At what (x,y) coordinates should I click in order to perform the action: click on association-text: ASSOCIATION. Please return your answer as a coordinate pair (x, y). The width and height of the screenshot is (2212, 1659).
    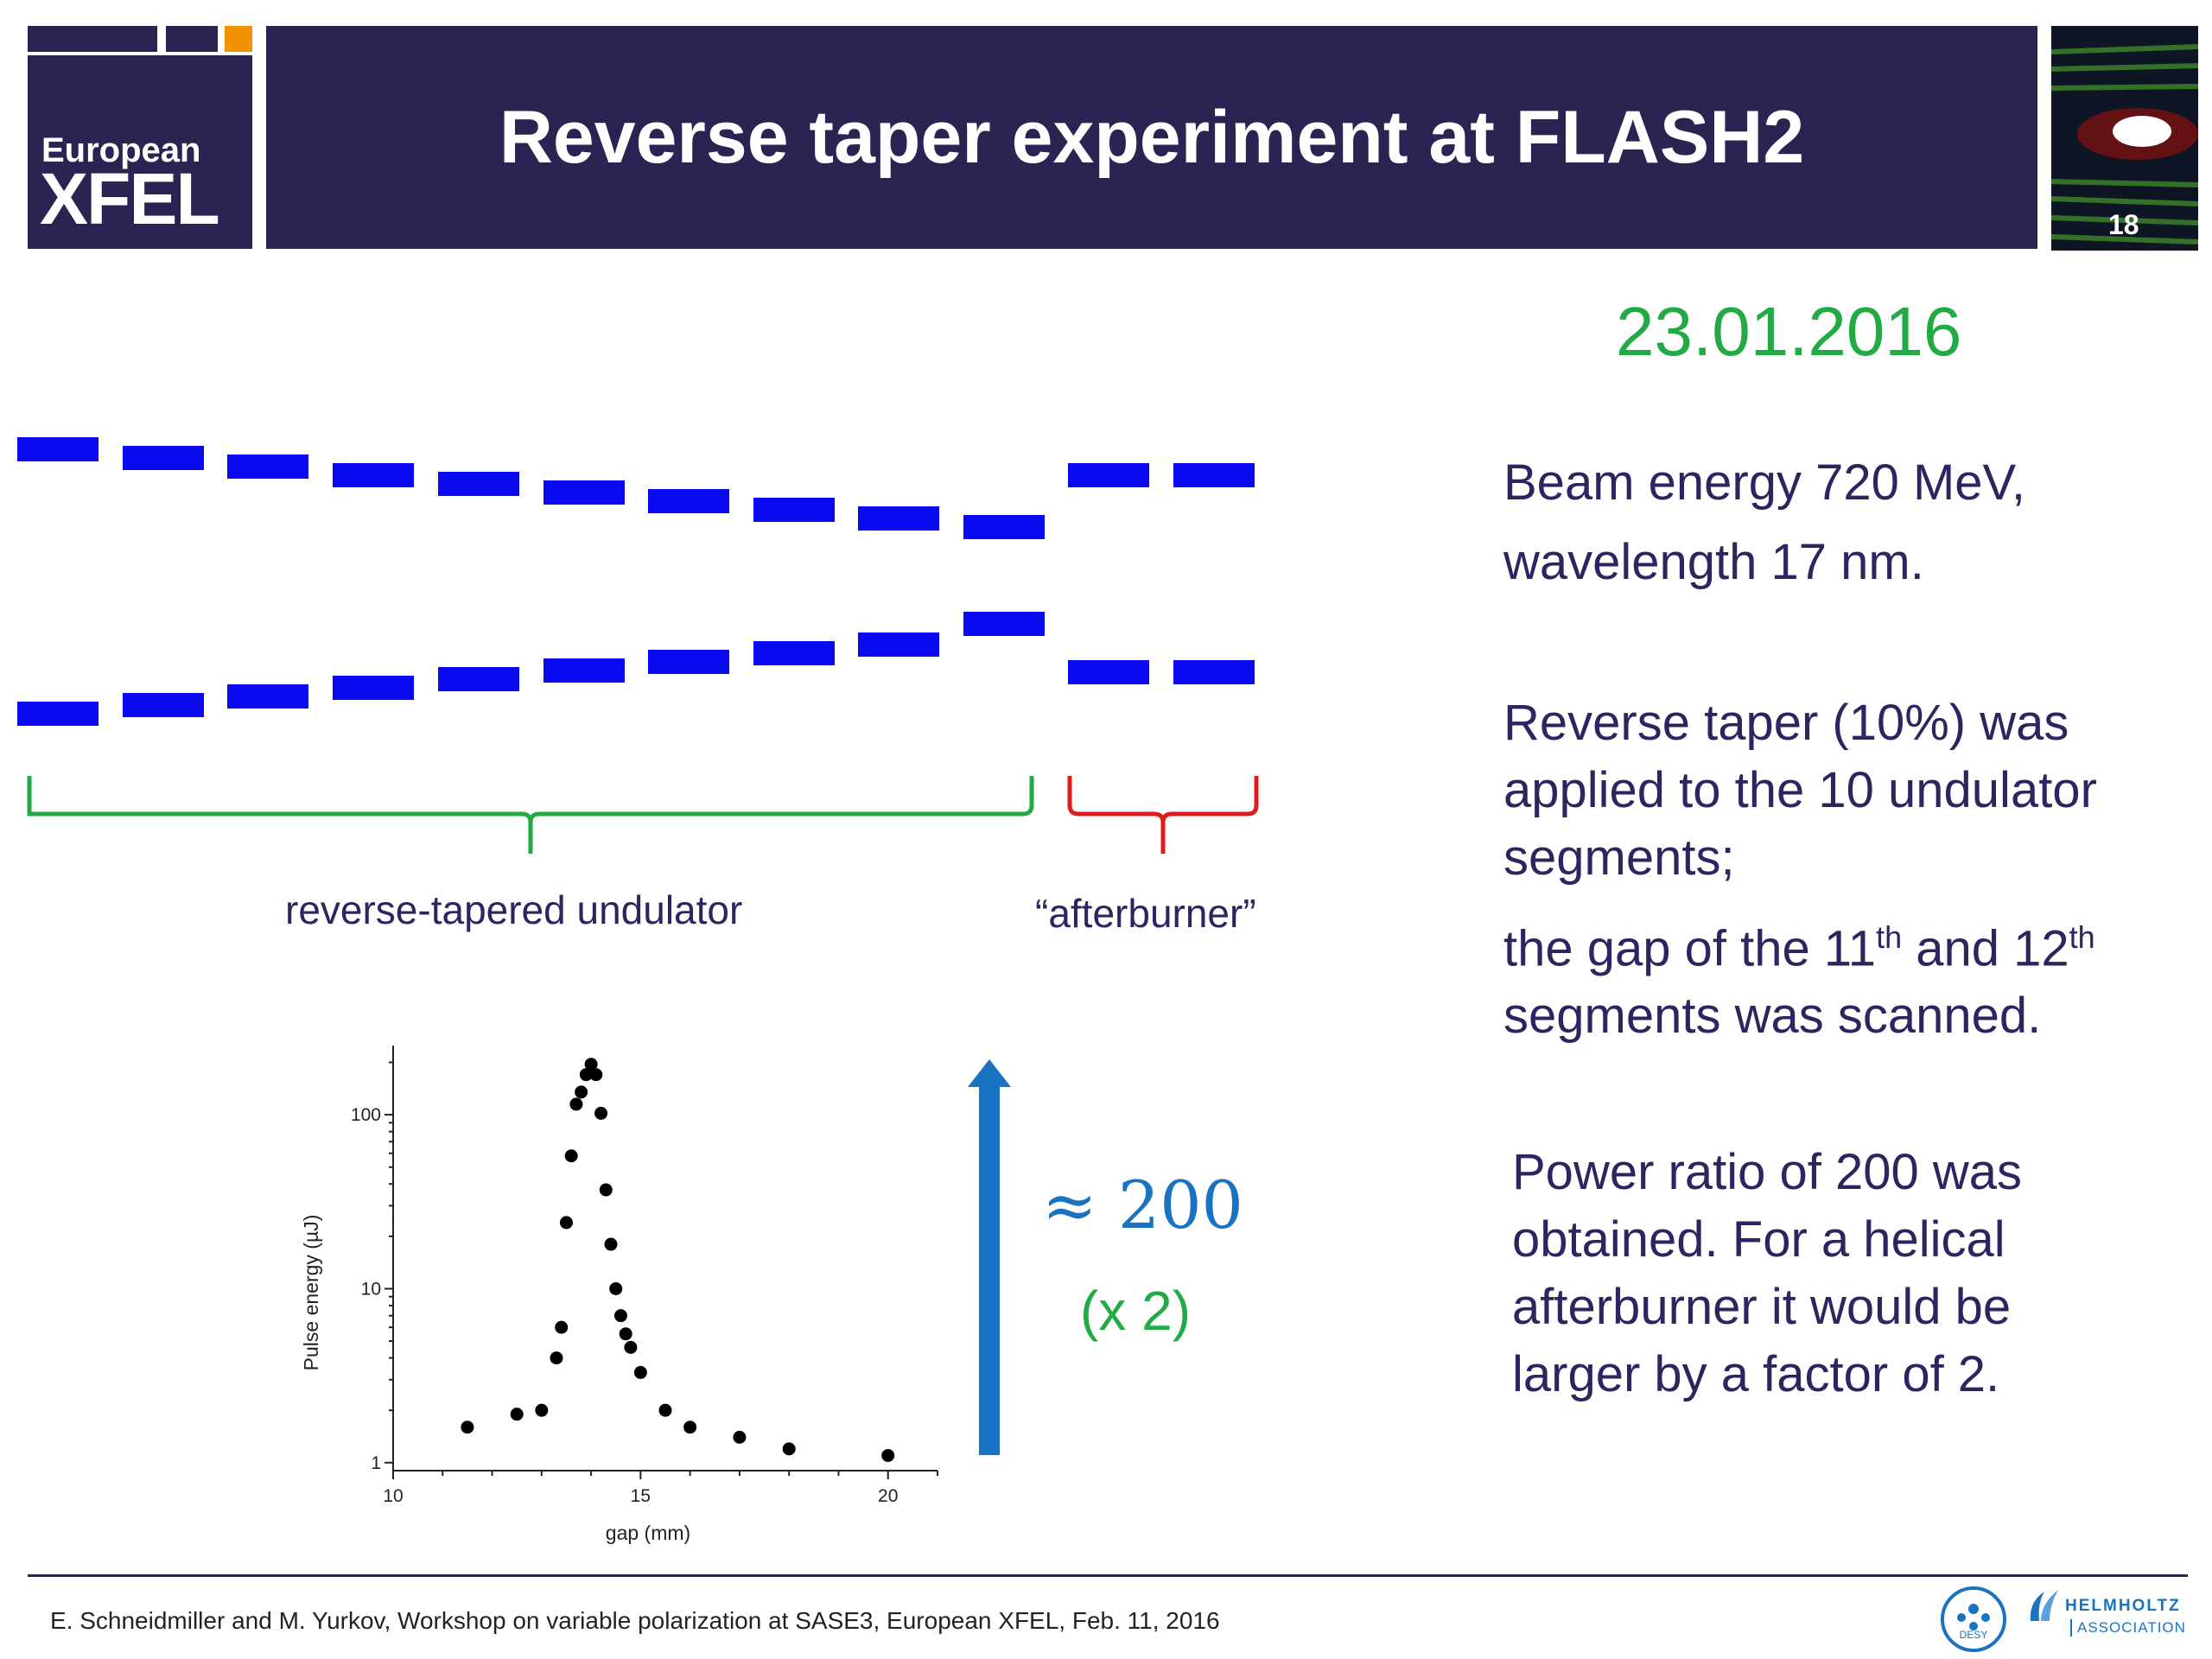
    Looking at the image, I should click on (2128, 1628).